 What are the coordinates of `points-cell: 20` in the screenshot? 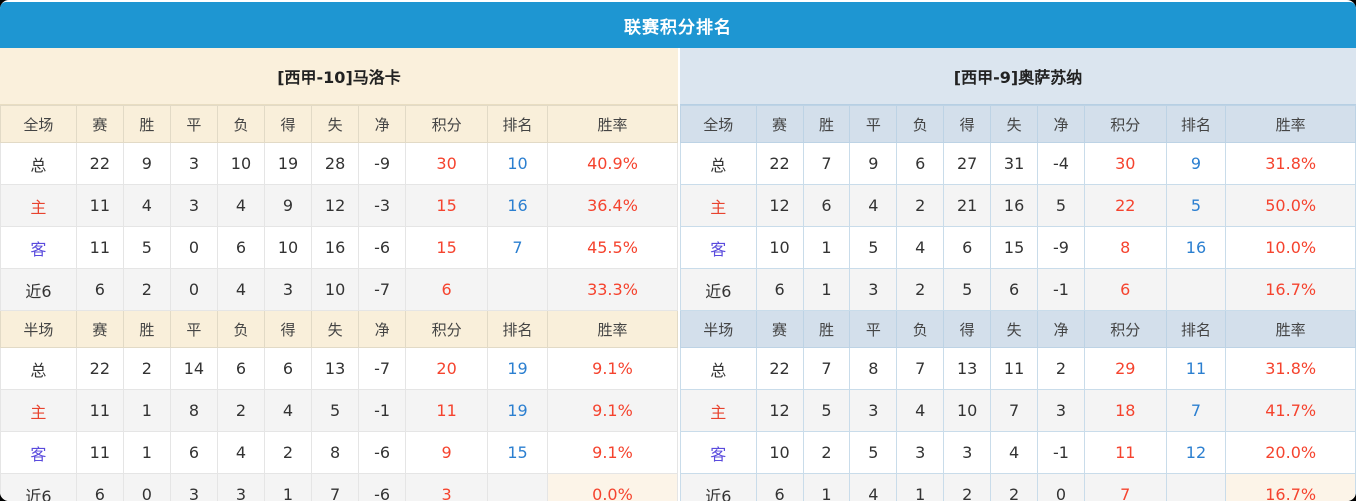 It's located at (447, 368).